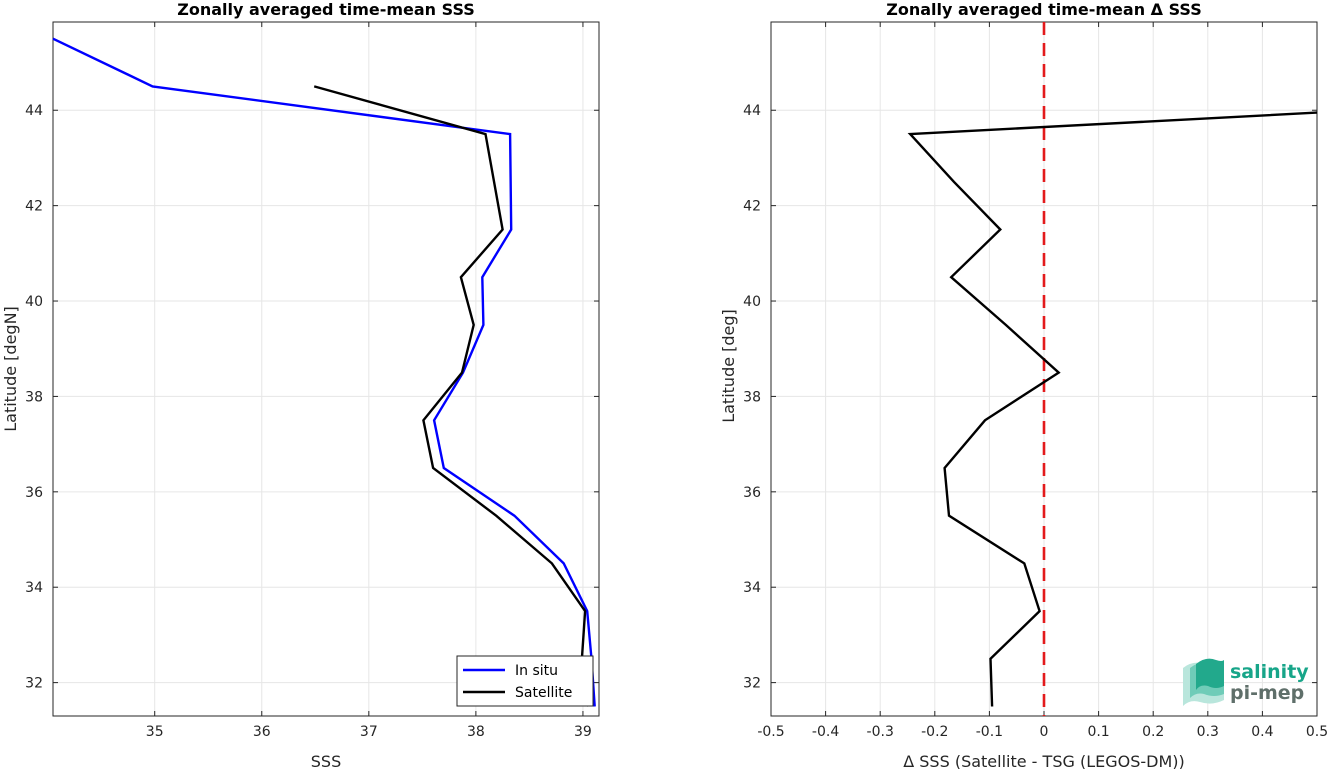 Image resolution: width=1330 pixels, height=769 pixels. I want to click on left-xtick-label: 37, so click(369, 732).